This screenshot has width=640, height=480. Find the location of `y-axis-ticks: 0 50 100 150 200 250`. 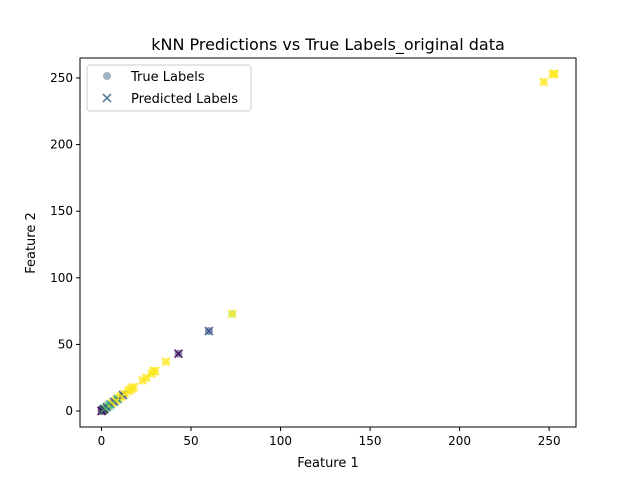

y-axis-ticks: 0 50 100 150 200 250 is located at coordinates (65, 244).